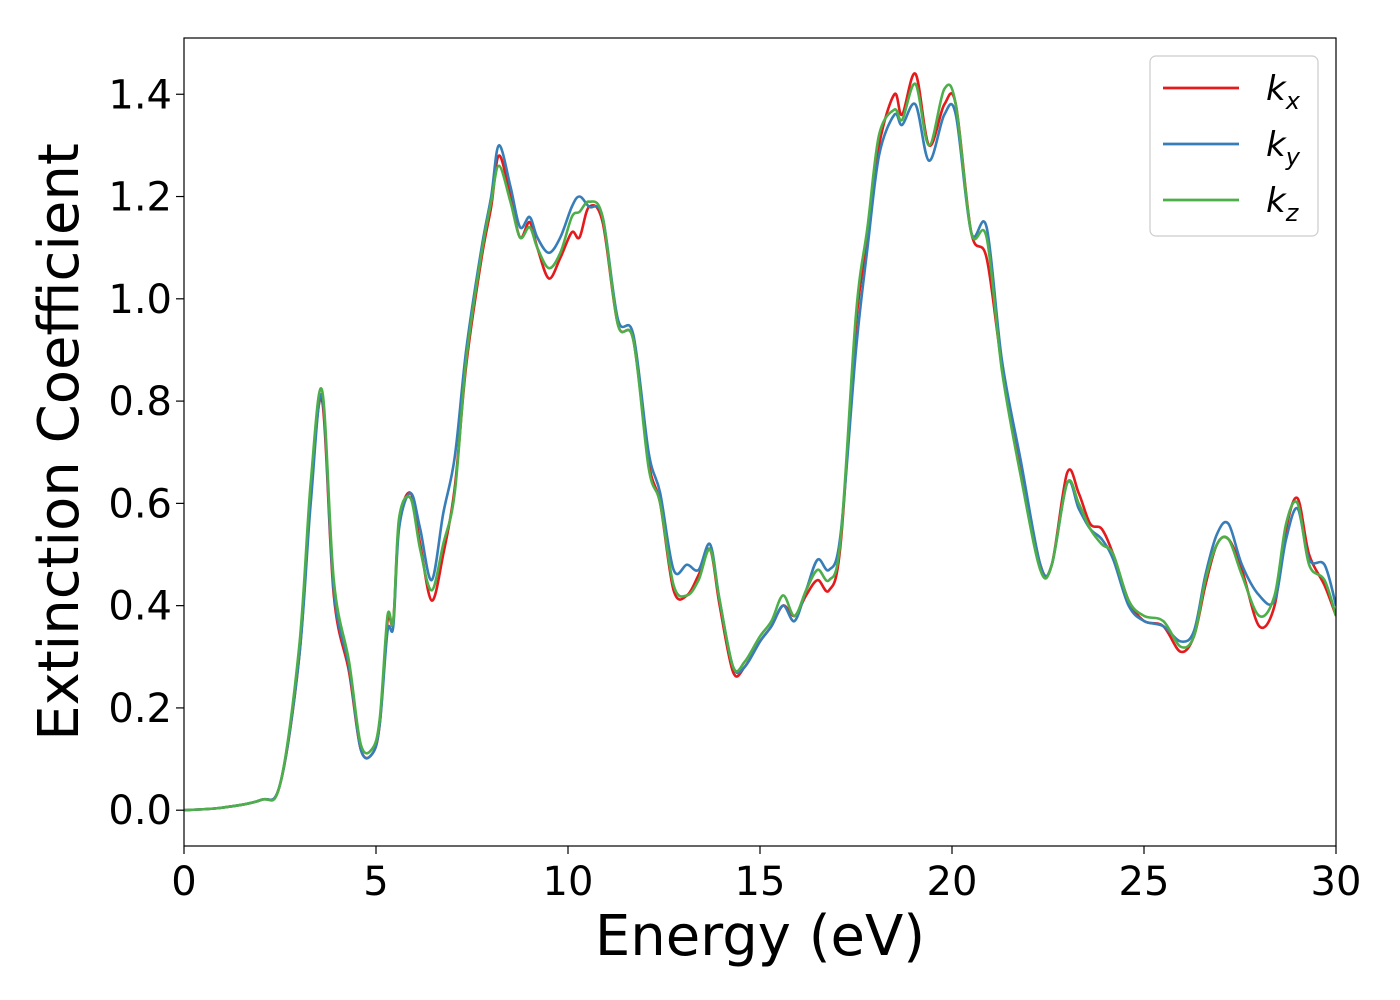 The height and width of the screenshot is (1000, 1400). I want to click on legend: kx ky kz, so click(1234, 146).